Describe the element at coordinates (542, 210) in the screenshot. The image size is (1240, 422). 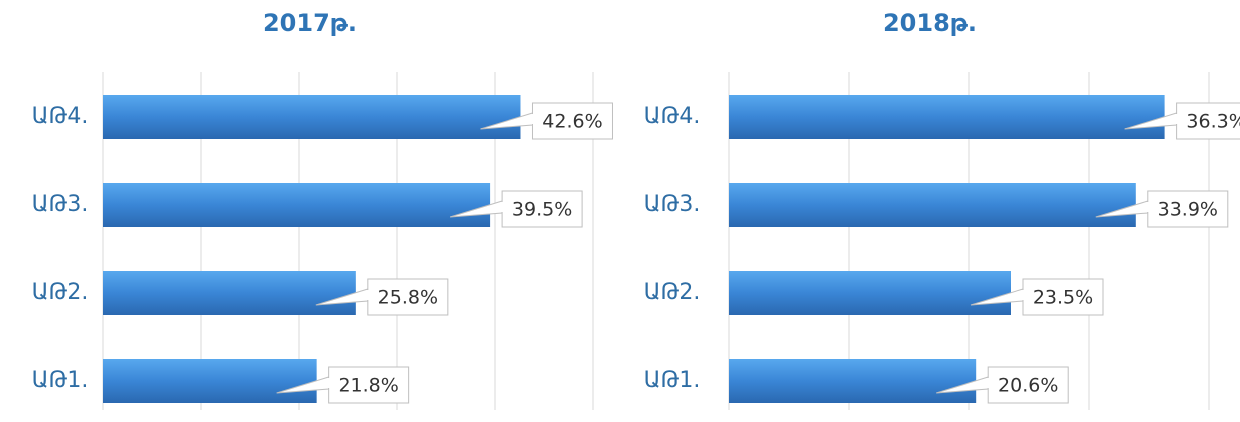
I see `value-label: 39.5%` at that location.